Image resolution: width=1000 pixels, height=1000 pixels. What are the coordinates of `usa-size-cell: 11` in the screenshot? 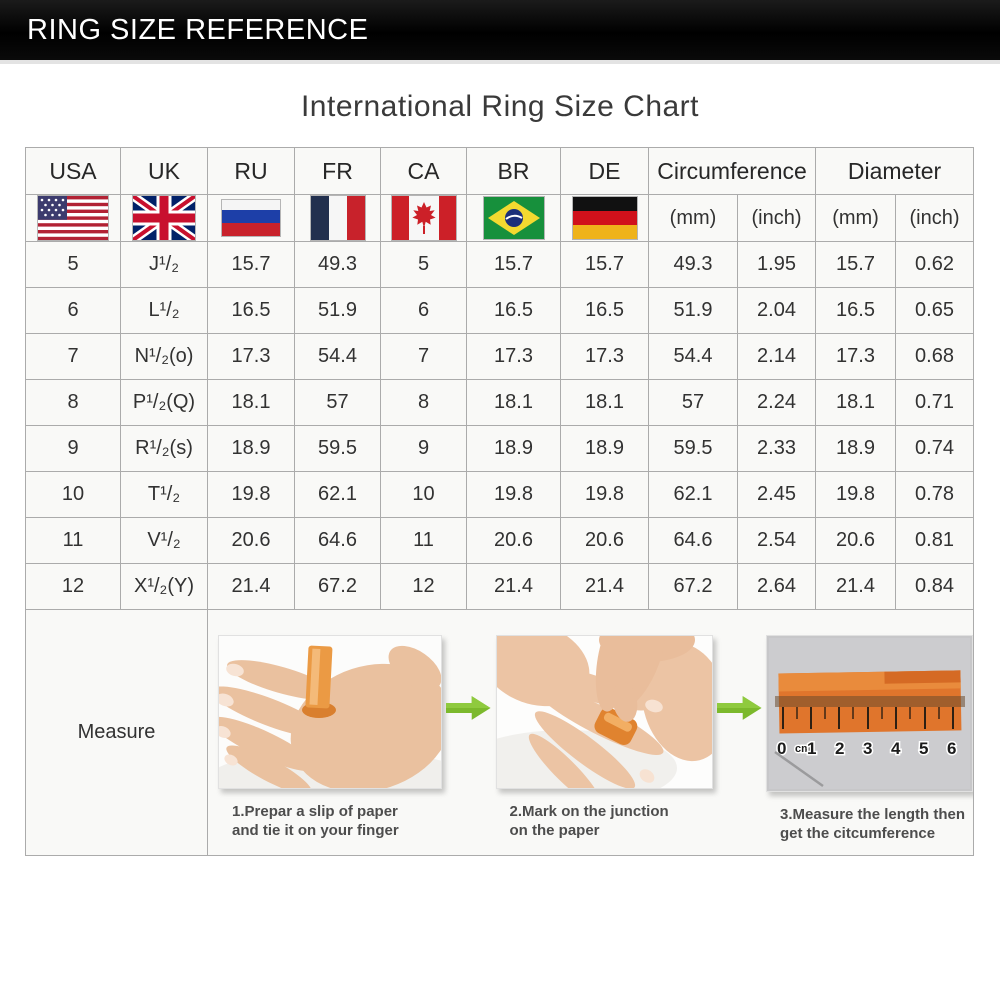 It's located at (73, 540).